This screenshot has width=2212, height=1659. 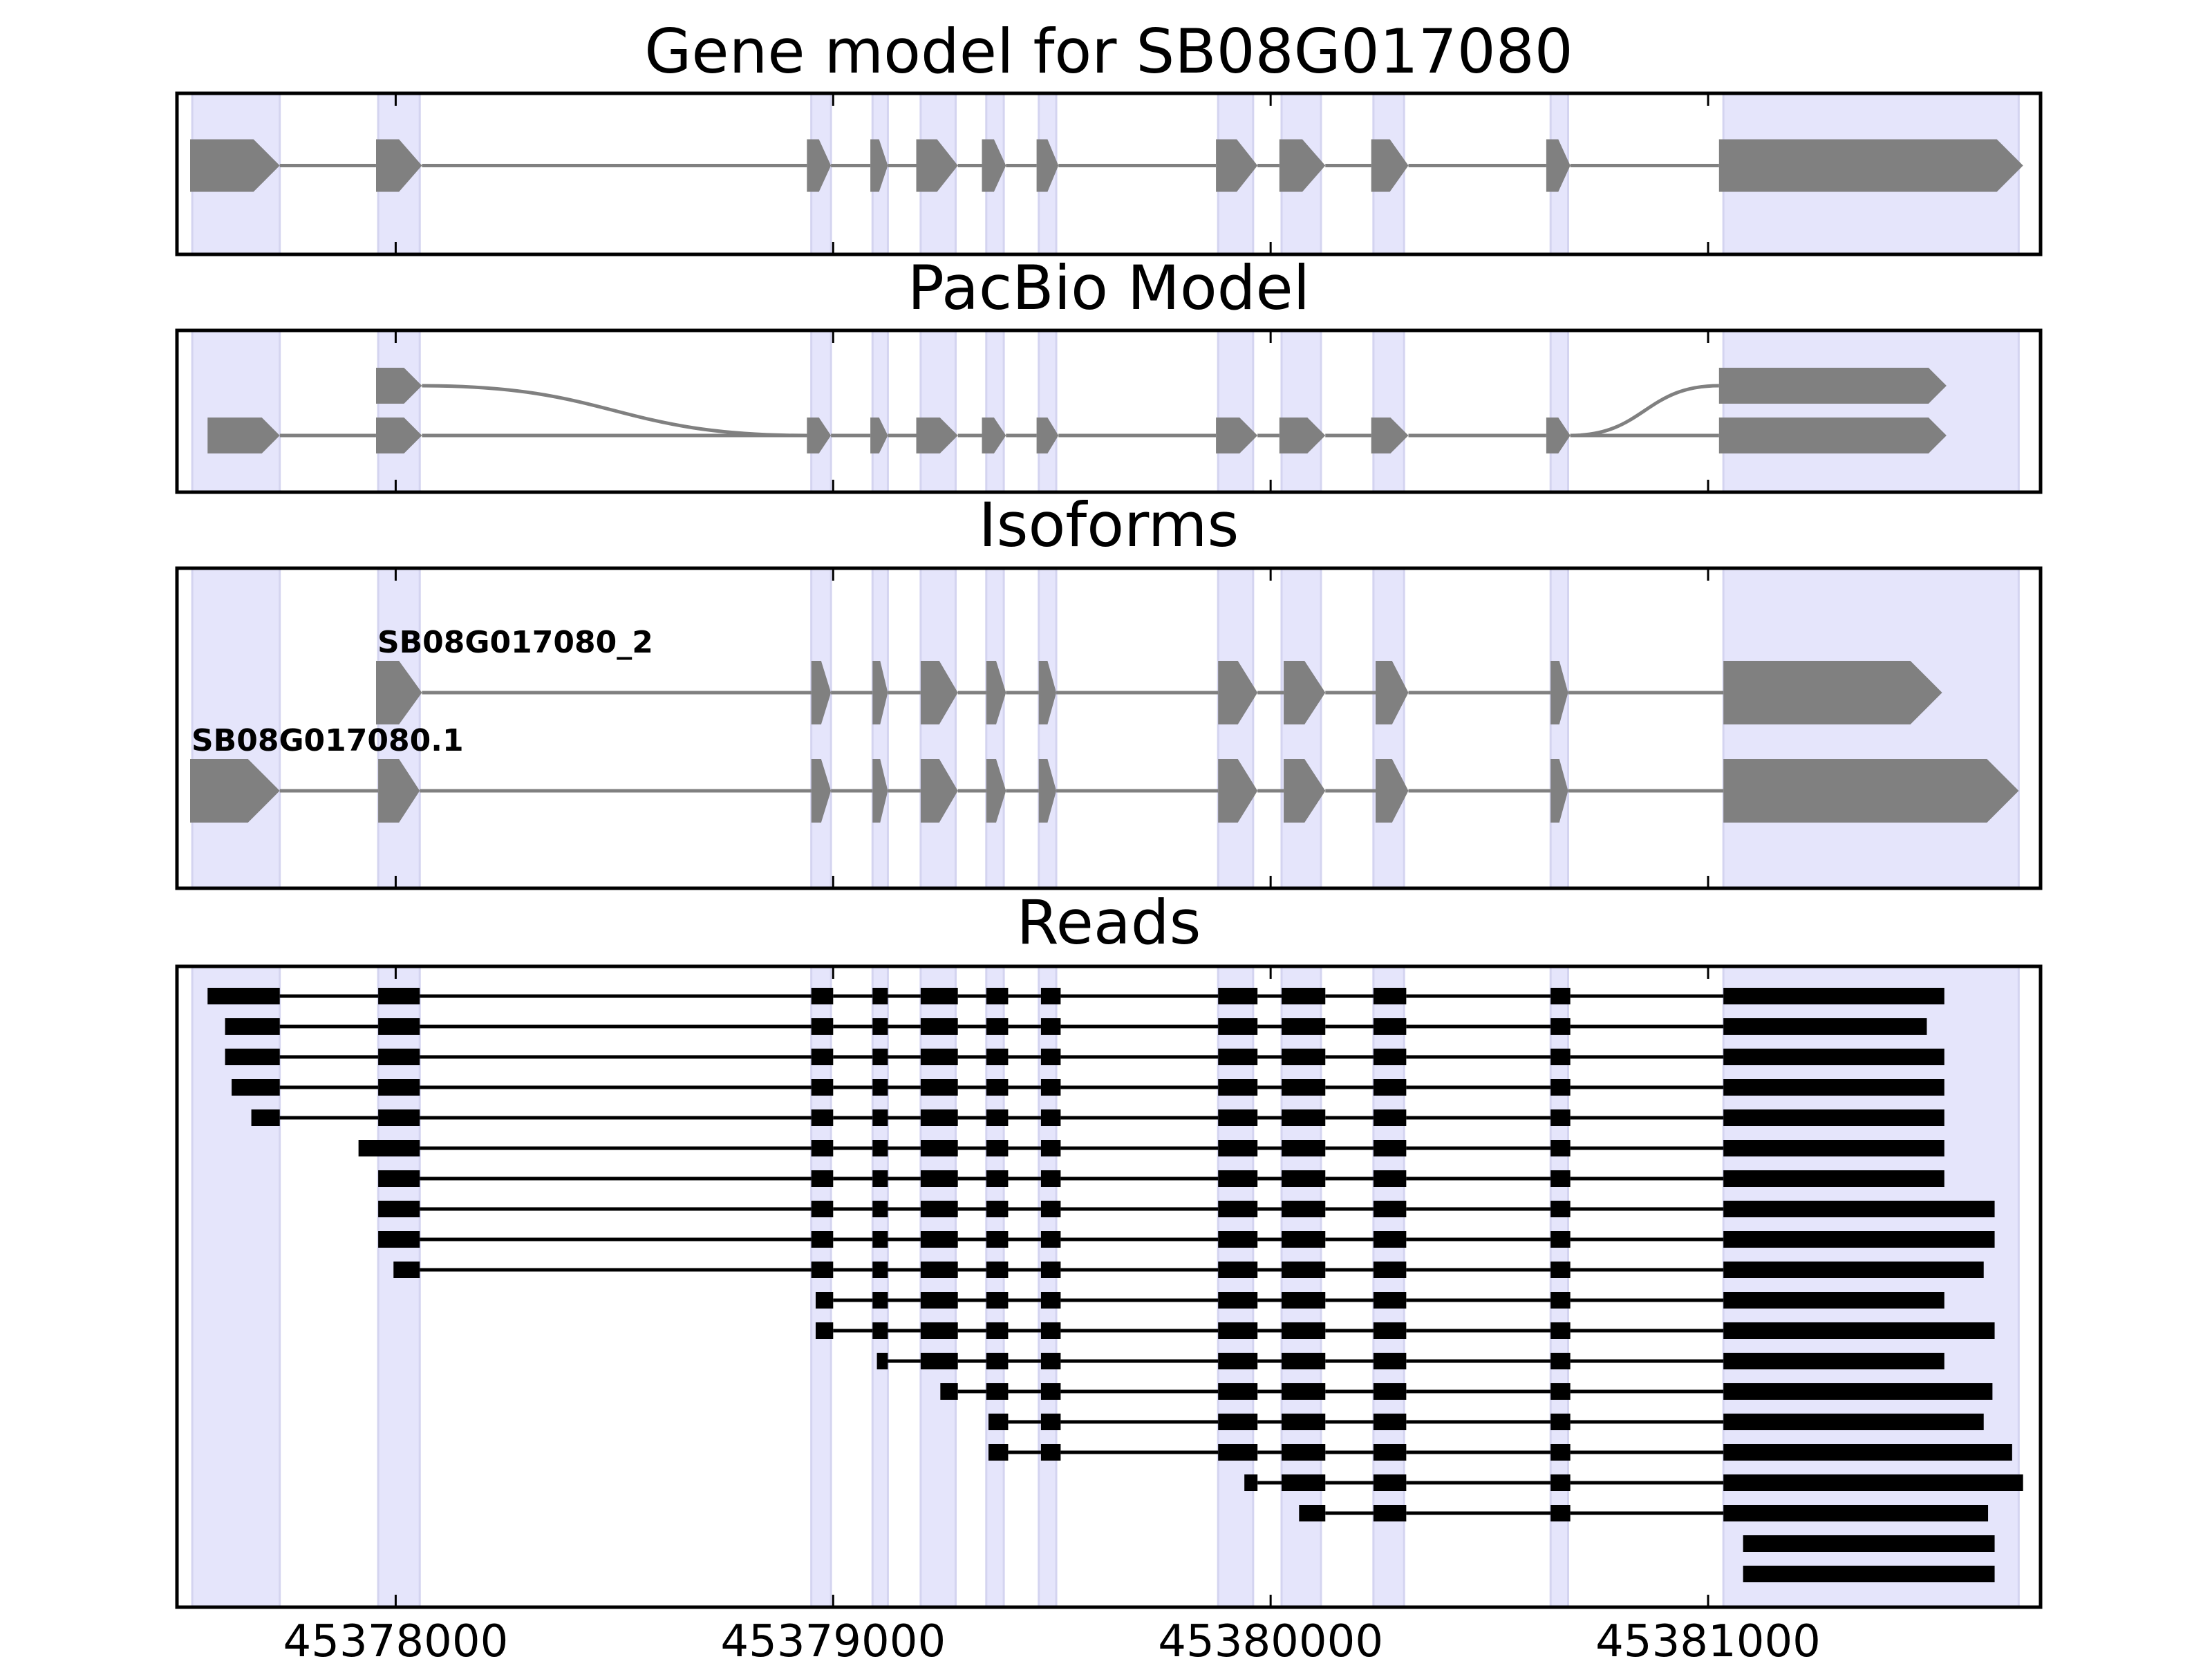 I want to click on x-tick-label: 45381000, so click(x=1708, y=1638).